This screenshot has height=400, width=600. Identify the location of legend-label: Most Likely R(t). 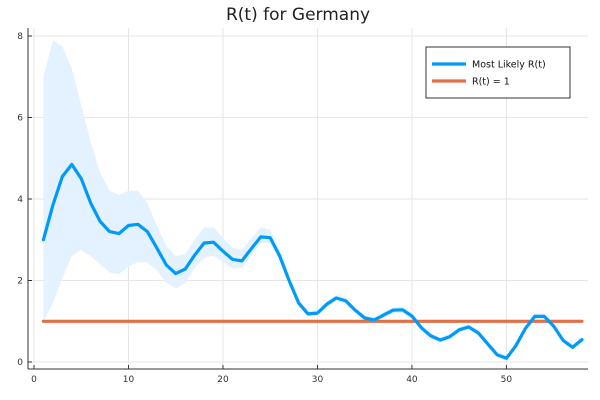
(509, 65).